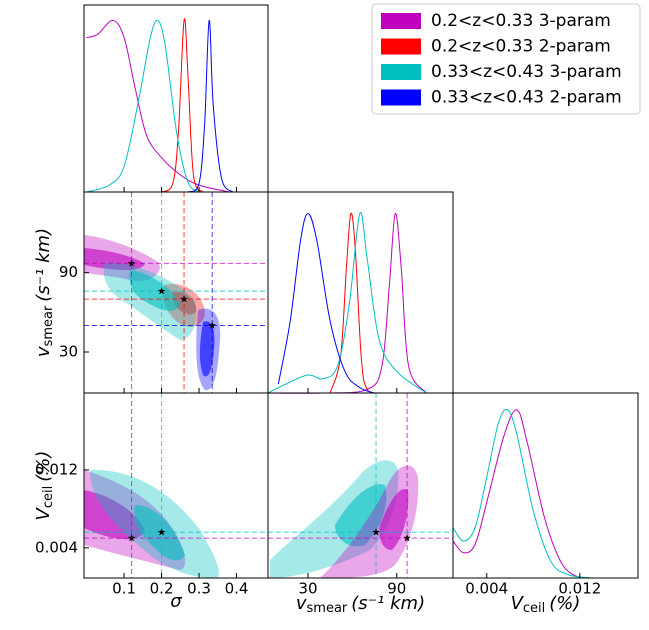  What do you see at coordinates (56, 547) in the screenshot?
I see `y-tick-label: 0.004` at bounding box center [56, 547].